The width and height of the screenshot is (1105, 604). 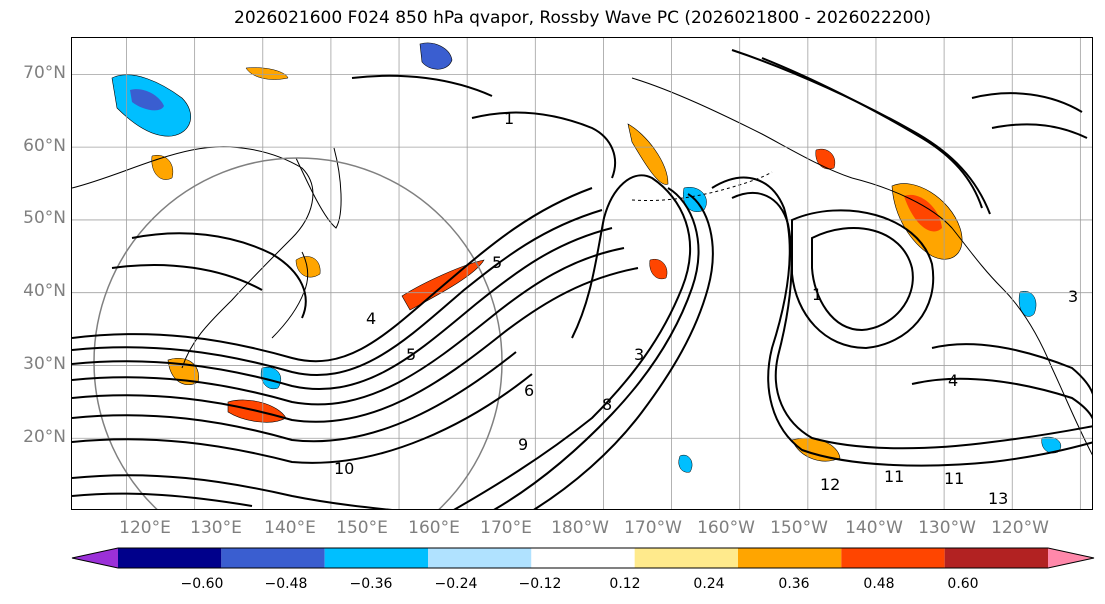 What do you see at coordinates (290, 528) in the screenshot?
I see `lon-label-140e: 140°E` at bounding box center [290, 528].